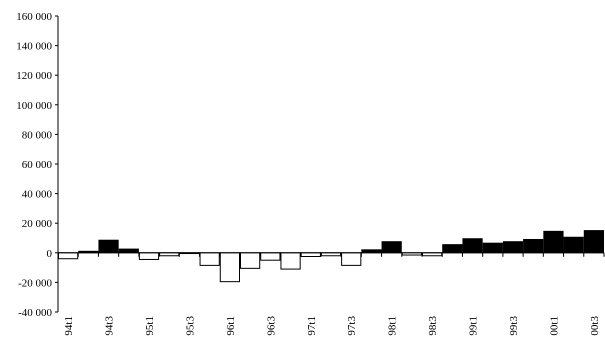  I want to click on bar-97t1, so click(310, 255).